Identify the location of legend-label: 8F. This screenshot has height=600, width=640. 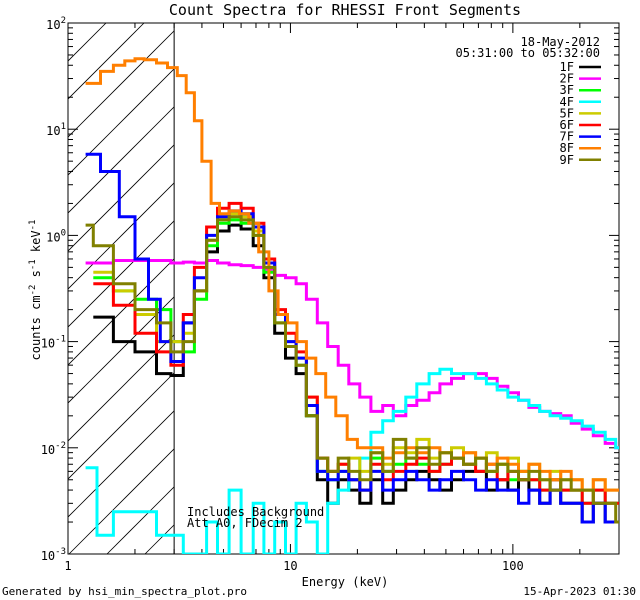
(567, 148).